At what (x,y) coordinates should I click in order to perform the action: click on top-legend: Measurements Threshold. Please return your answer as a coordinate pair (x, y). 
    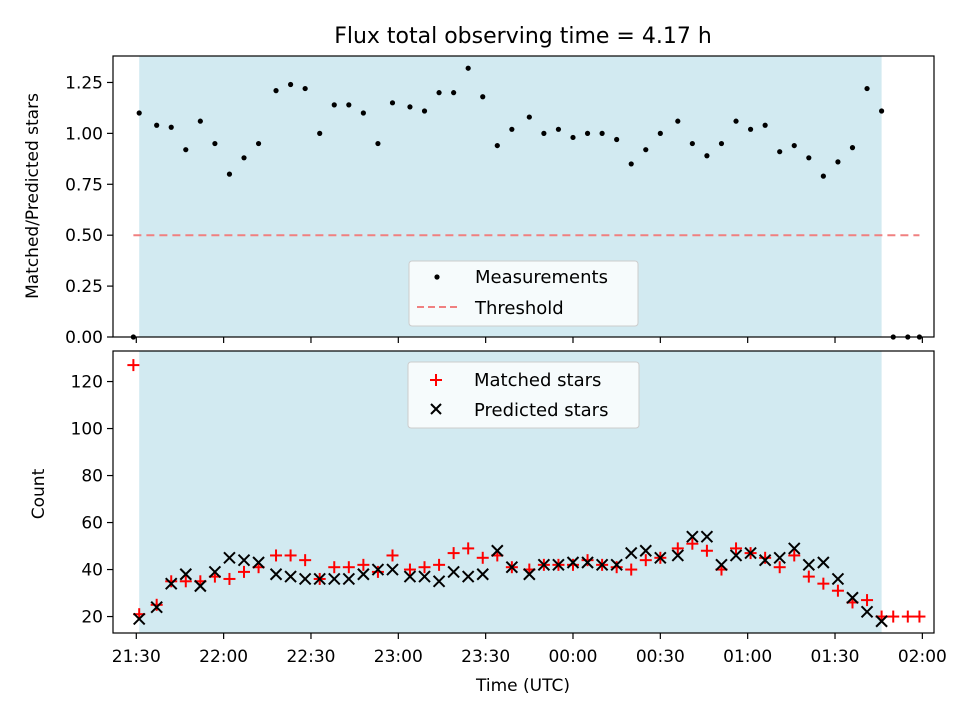
    Looking at the image, I should click on (523, 293).